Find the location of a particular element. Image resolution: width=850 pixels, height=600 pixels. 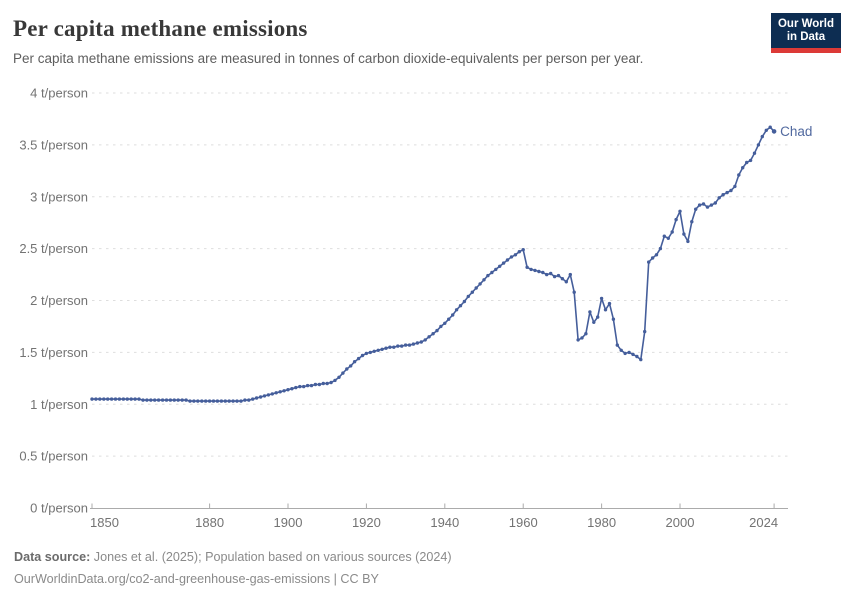

x-axis-tick-label: 1880 is located at coordinates (209, 522).